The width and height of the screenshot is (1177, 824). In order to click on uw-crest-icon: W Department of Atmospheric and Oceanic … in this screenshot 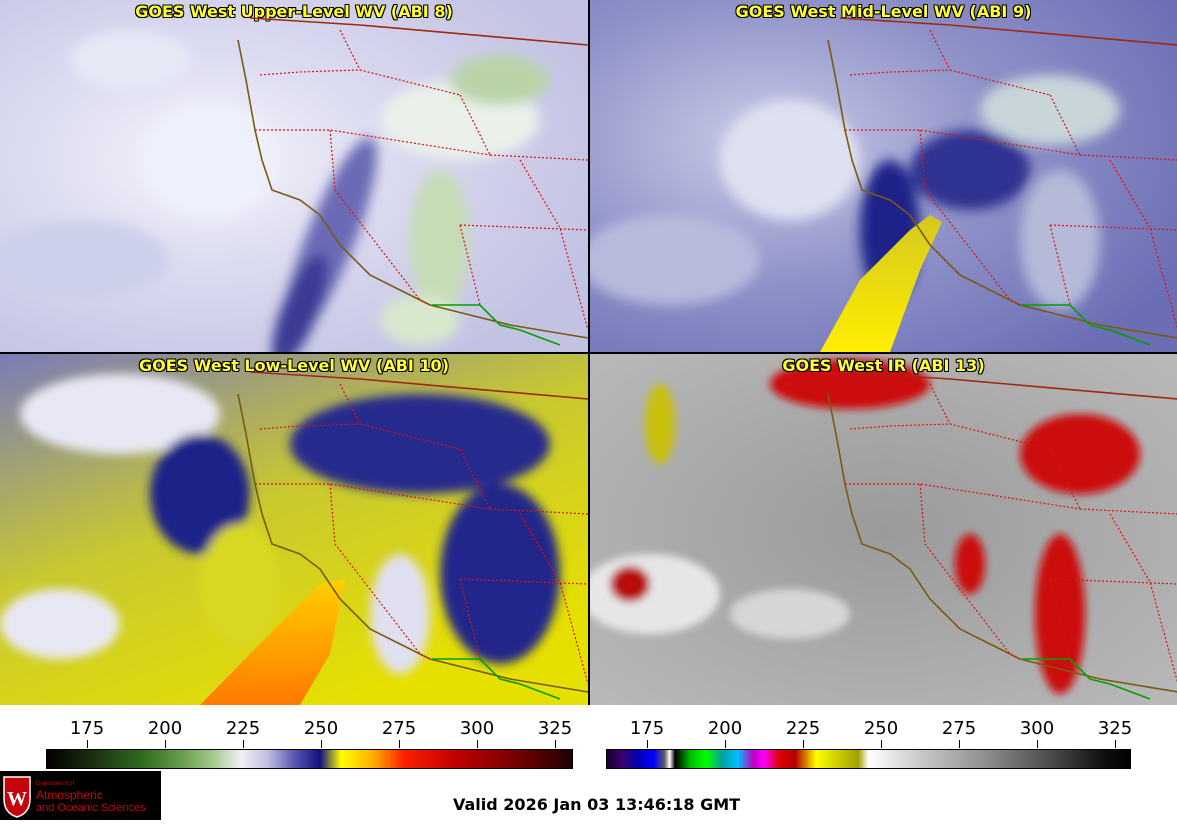, I will do `click(74, 797)`.